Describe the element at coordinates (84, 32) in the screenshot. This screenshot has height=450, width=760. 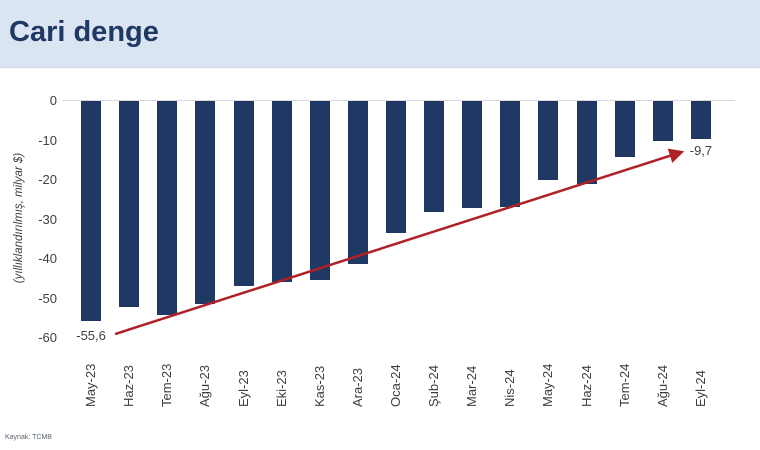
I see `page-title: Cari denge` at that location.